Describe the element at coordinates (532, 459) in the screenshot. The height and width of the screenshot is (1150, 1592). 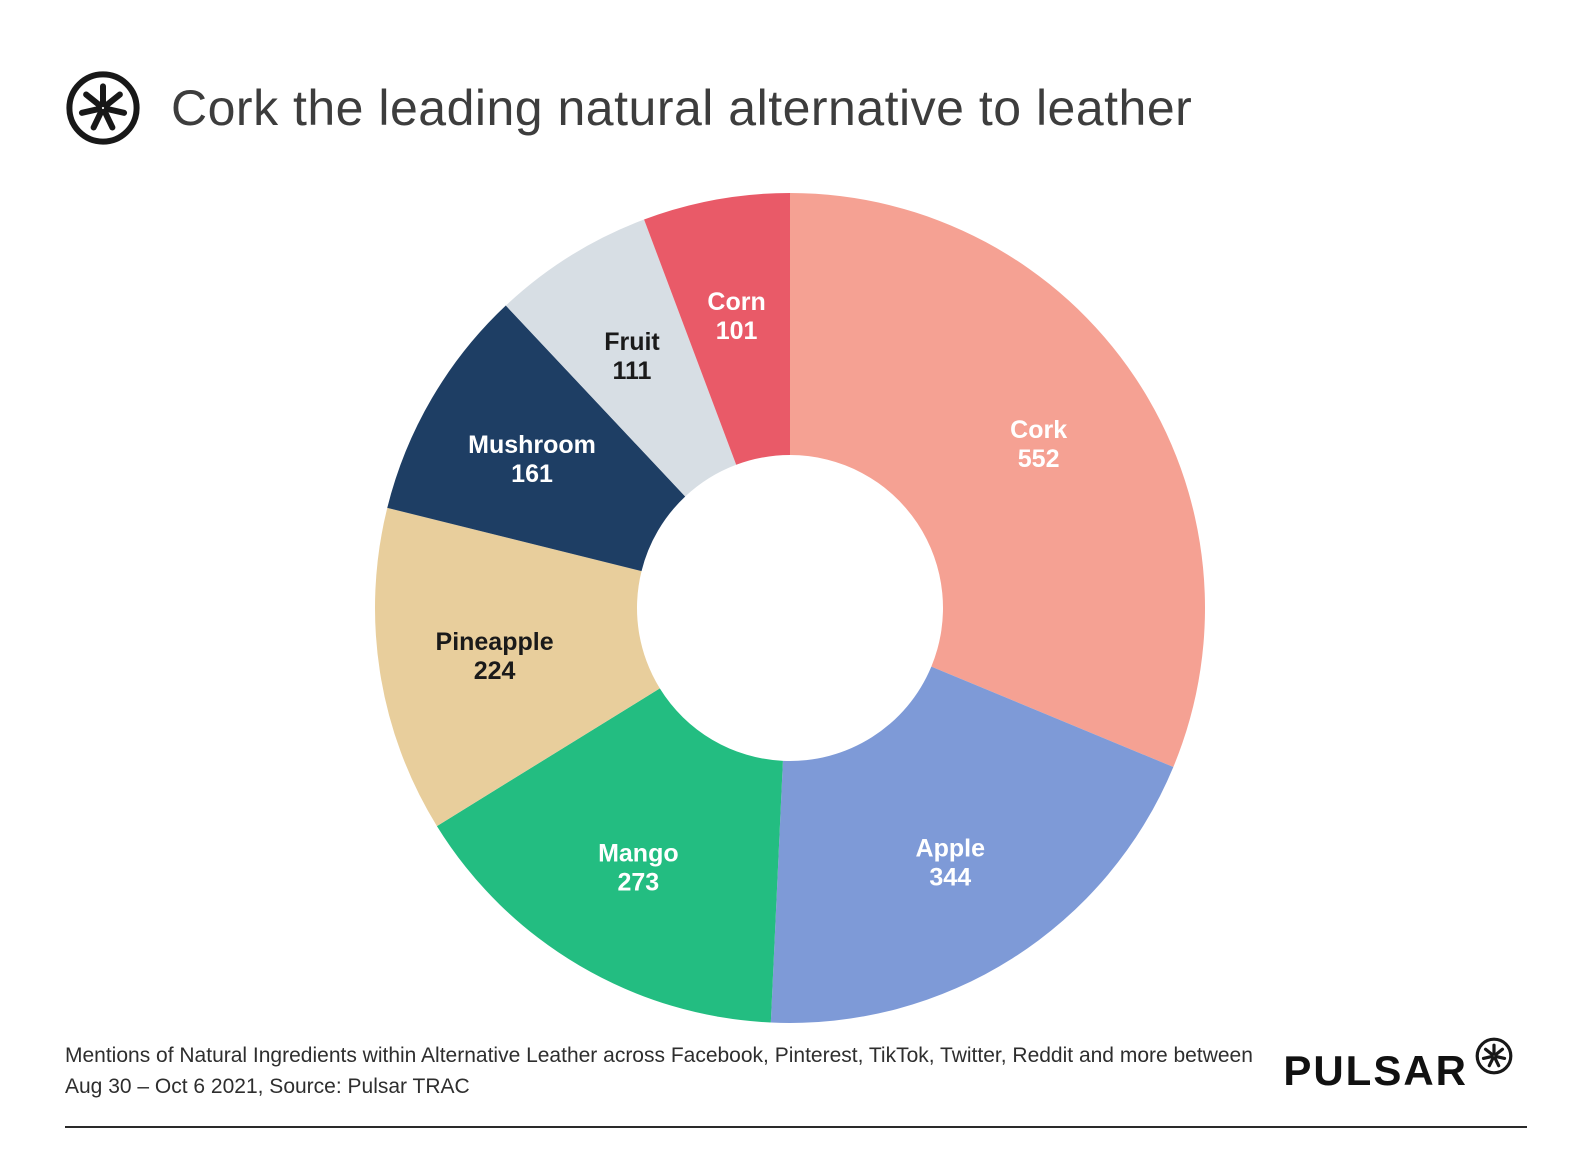
I see `segment-label-mushroom: Mushroom 161` at that location.